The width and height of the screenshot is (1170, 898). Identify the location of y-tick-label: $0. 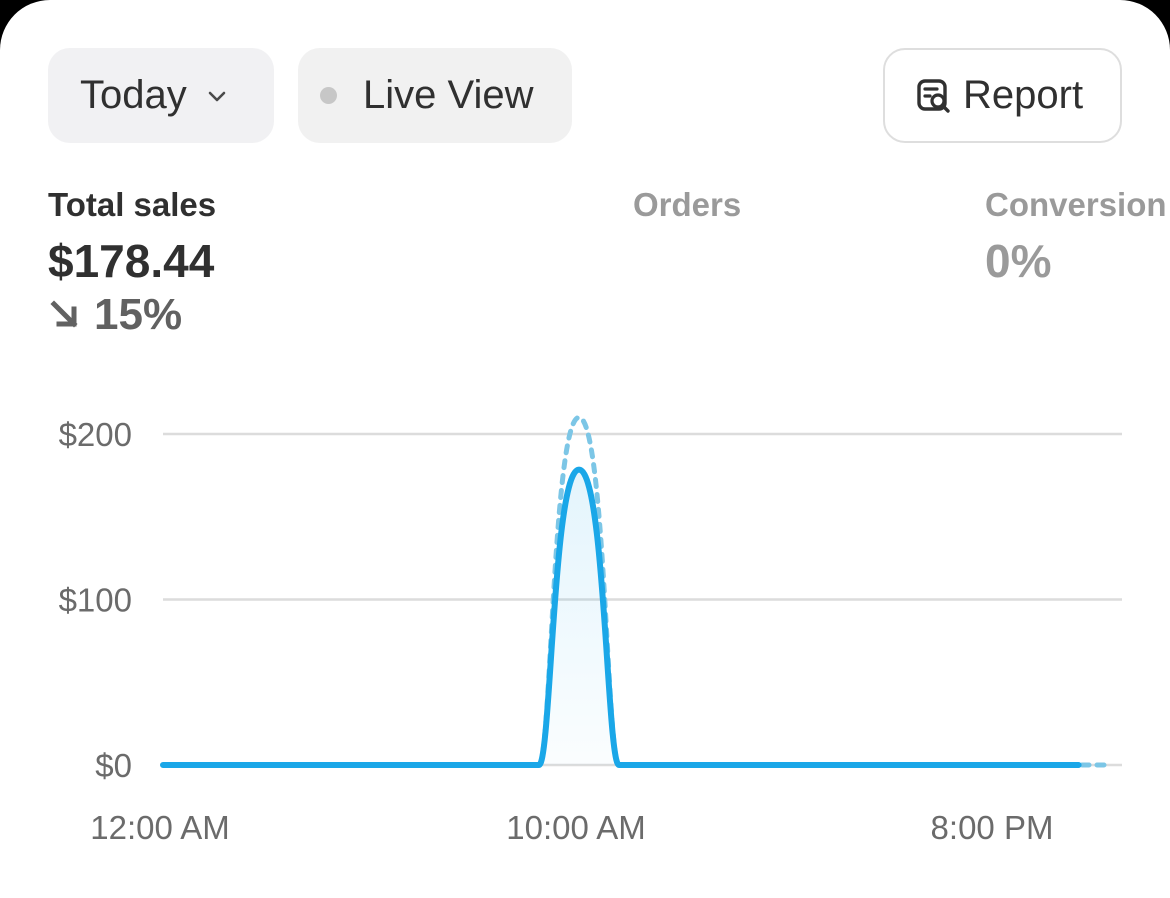
(113, 765).